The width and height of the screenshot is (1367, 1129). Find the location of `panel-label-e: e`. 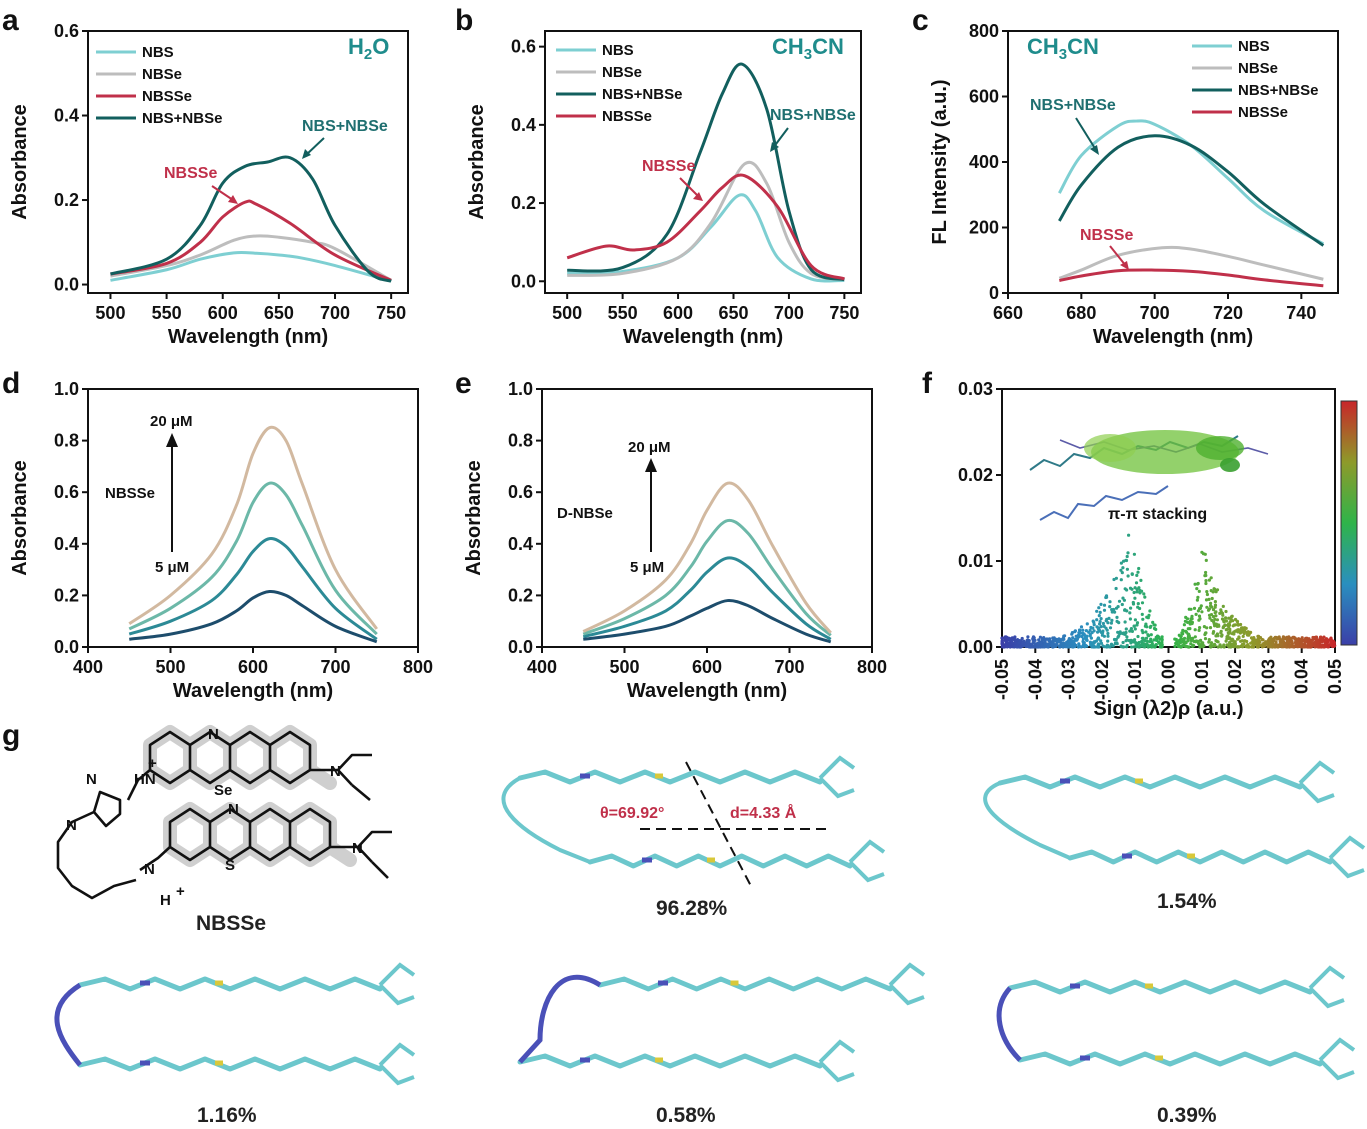

panel-label-e: e is located at coordinates (463, 383).